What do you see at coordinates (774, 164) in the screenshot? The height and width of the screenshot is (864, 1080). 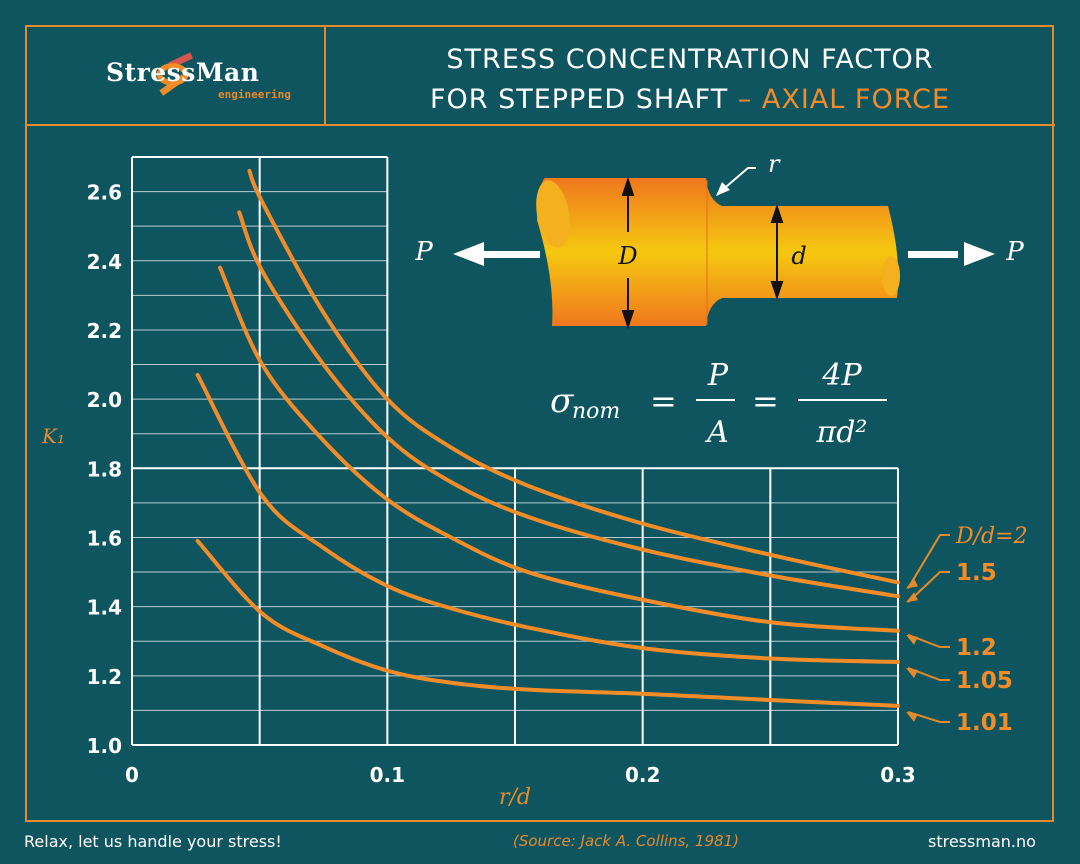 I see `label-r: r` at bounding box center [774, 164].